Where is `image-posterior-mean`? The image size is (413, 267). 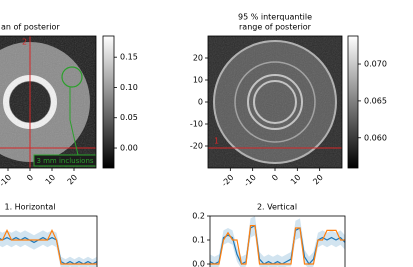 image-posterior-mean is located at coordinates (48, 102).